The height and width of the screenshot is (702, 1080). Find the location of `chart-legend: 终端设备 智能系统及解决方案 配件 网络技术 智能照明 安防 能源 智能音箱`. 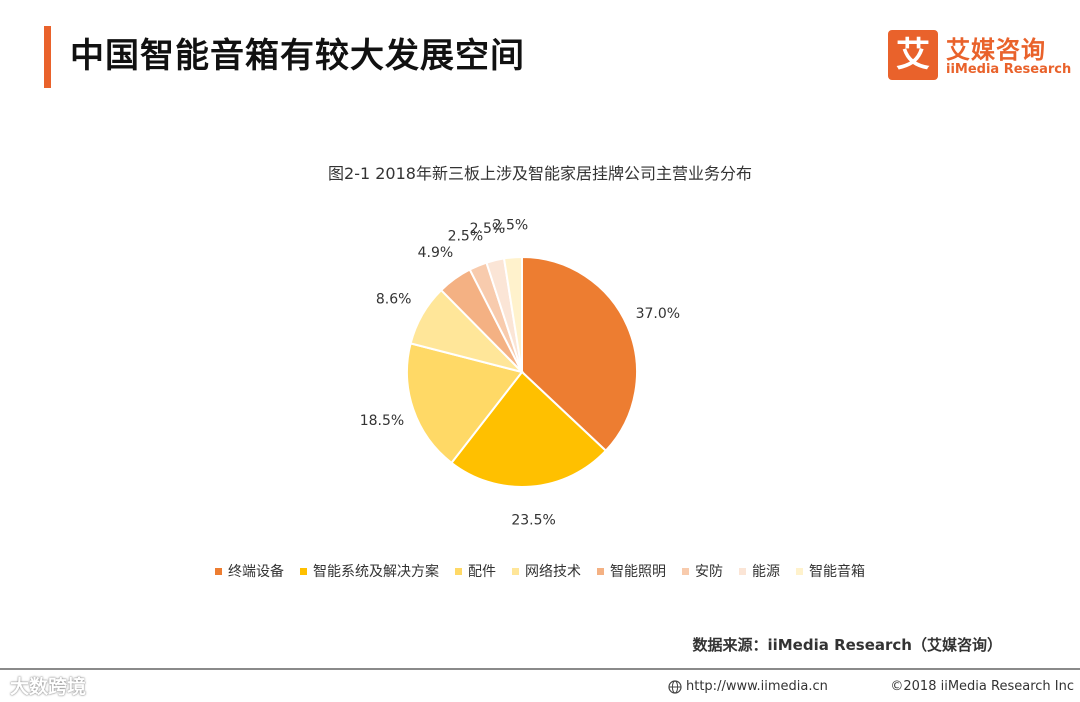

chart-legend: 终端设备 智能系统及解决方案 配件 网络技术 智能照明 安防 能源 智能音箱 is located at coordinates (540, 571).